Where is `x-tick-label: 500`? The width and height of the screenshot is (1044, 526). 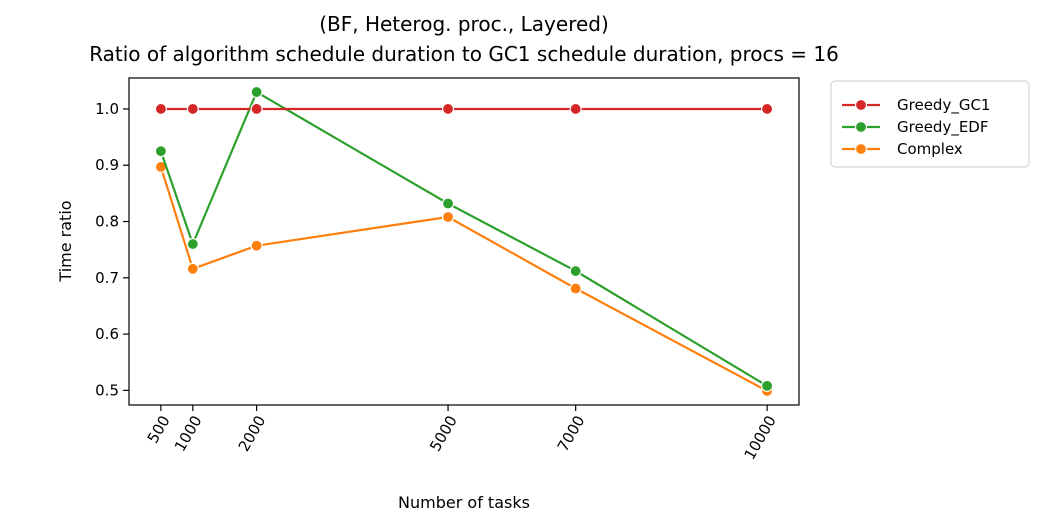 x-tick-label: 500 is located at coordinates (159, 430).